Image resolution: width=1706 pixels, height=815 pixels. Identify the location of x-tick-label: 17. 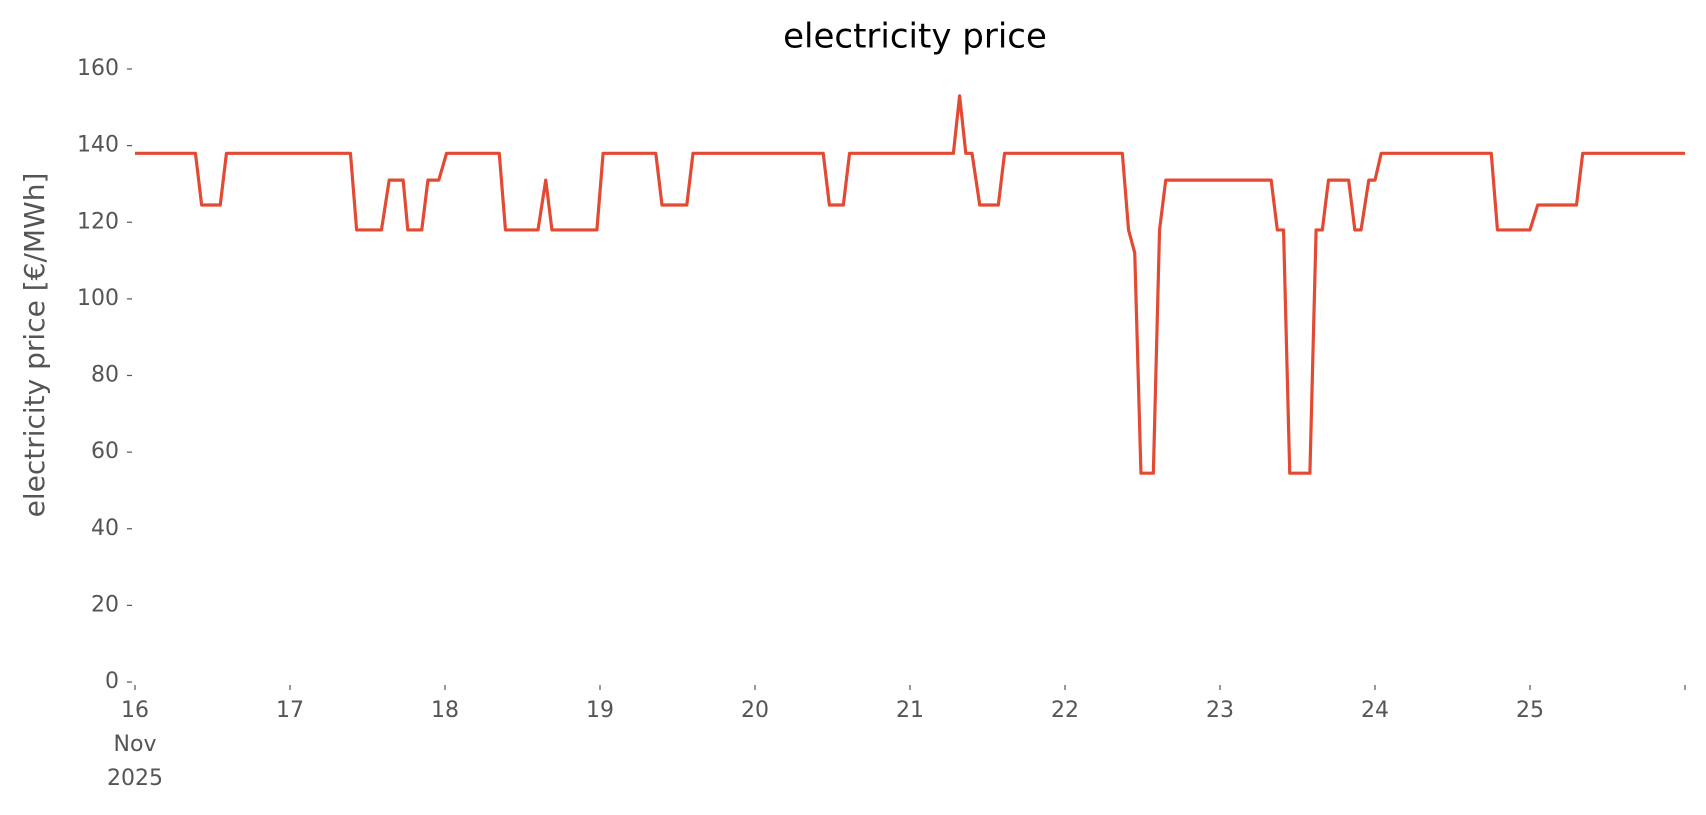
(290, 710).